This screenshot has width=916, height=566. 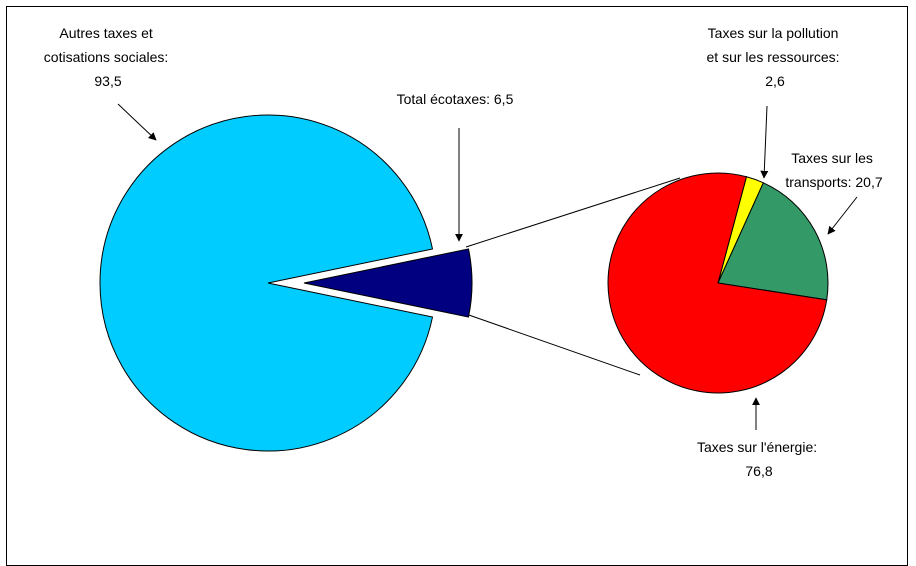 I want to click on arrow-transports, so click(x=842, y=215).